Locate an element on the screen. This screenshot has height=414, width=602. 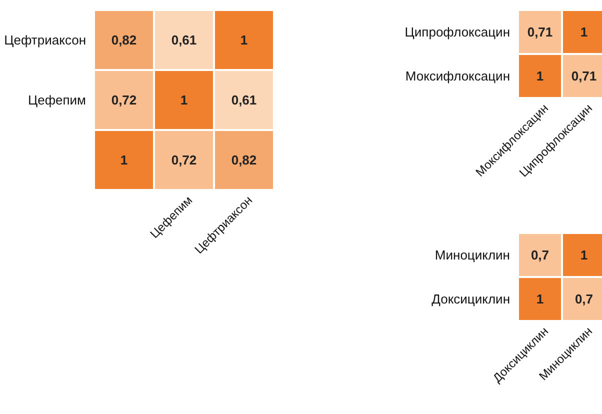
y-tick-label: Доксициклин is located at coordinates (471, 299).